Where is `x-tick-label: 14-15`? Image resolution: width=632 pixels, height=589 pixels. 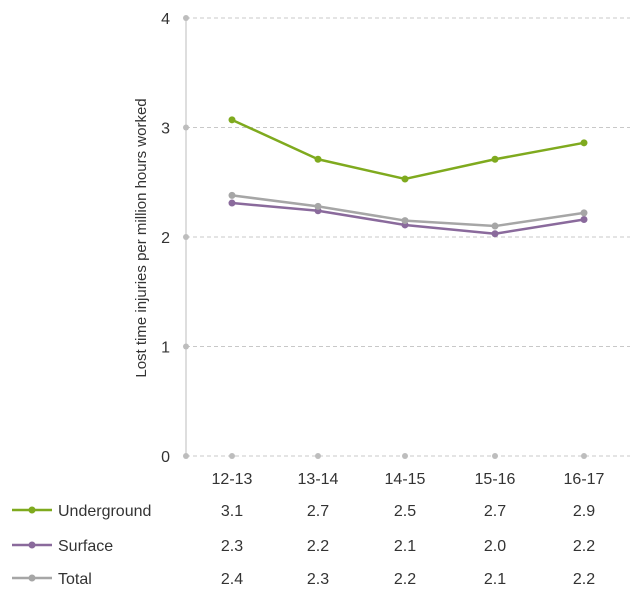
x-tick-label: 14-15 is located at coordinates (405, 479).